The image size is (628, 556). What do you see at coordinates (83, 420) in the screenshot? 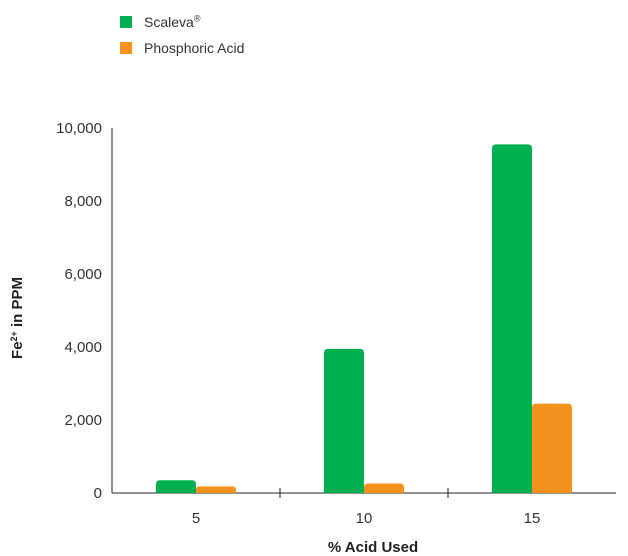
I see `y-tick-label: 2,000` at bounding box center [83, 420].